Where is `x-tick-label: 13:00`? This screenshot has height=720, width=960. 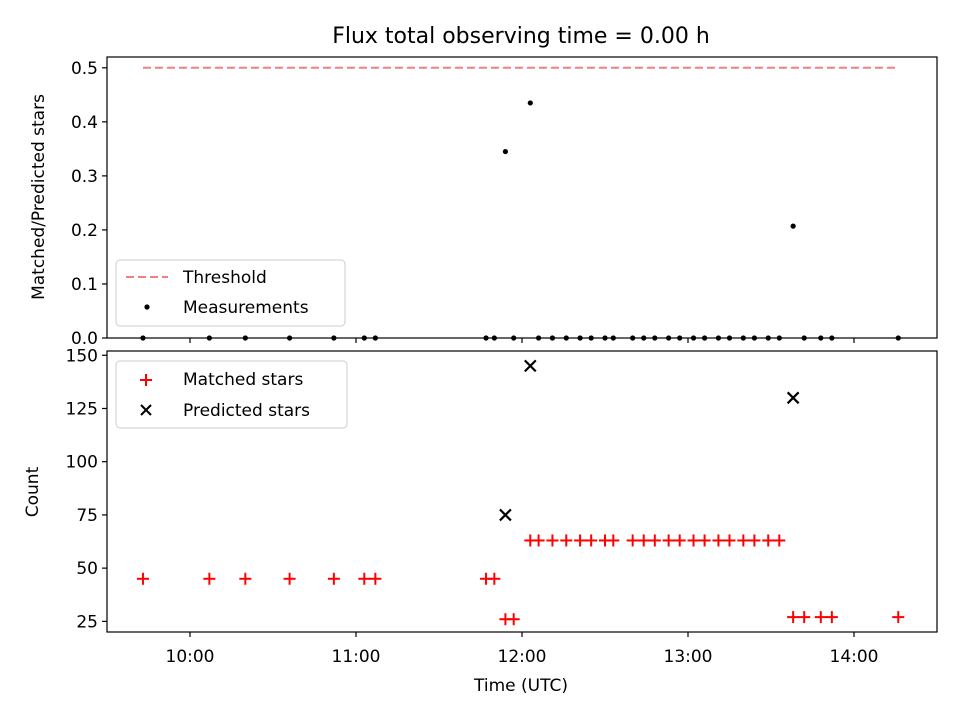 x-tick-label: 13:00 is located at coordinates (688, 657).